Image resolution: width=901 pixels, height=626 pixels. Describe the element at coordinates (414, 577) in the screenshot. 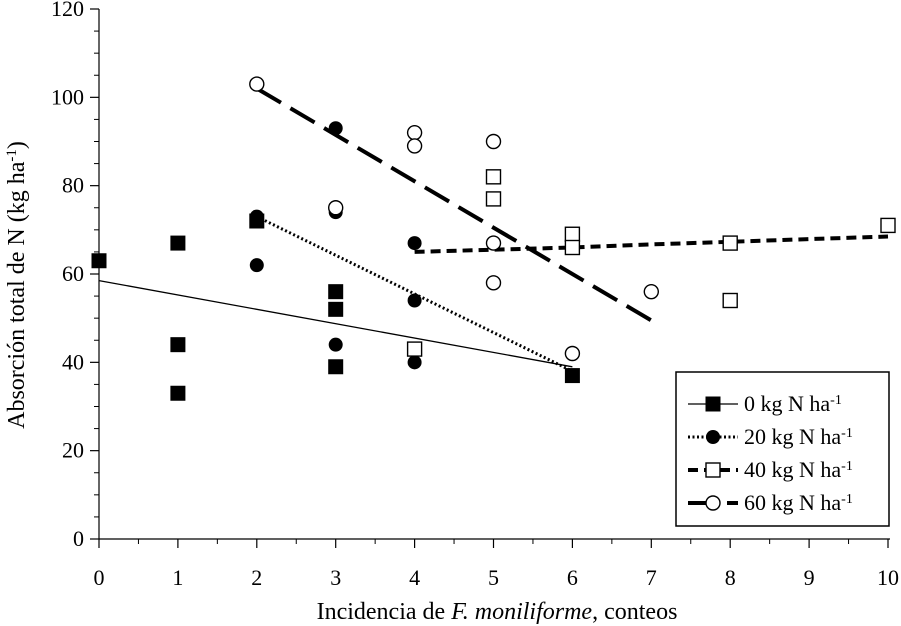

I see `x-tick-label: 4` at that location.